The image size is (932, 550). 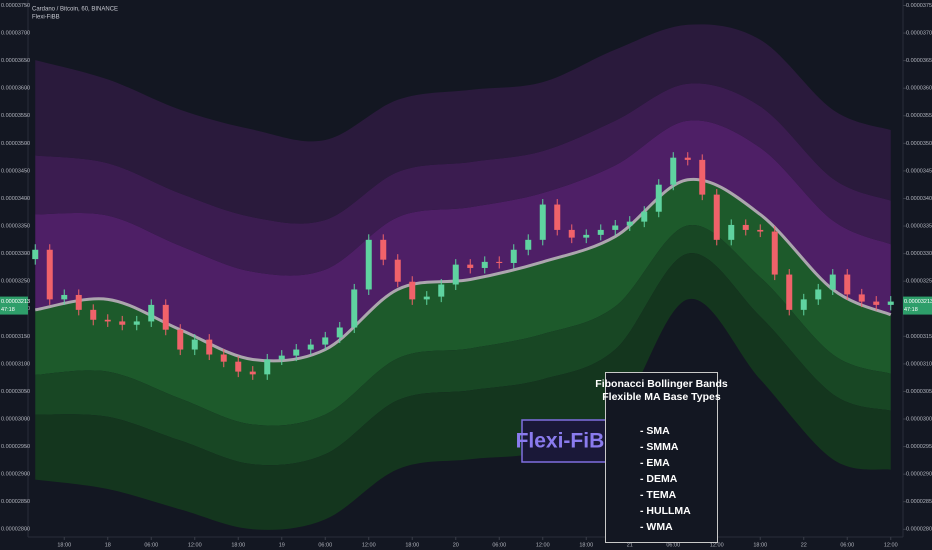 What do you see at coordinates (15, 227) in the screenshot?
I see `y-tick-label: 0.00003350` at bounding box center [15, 227].